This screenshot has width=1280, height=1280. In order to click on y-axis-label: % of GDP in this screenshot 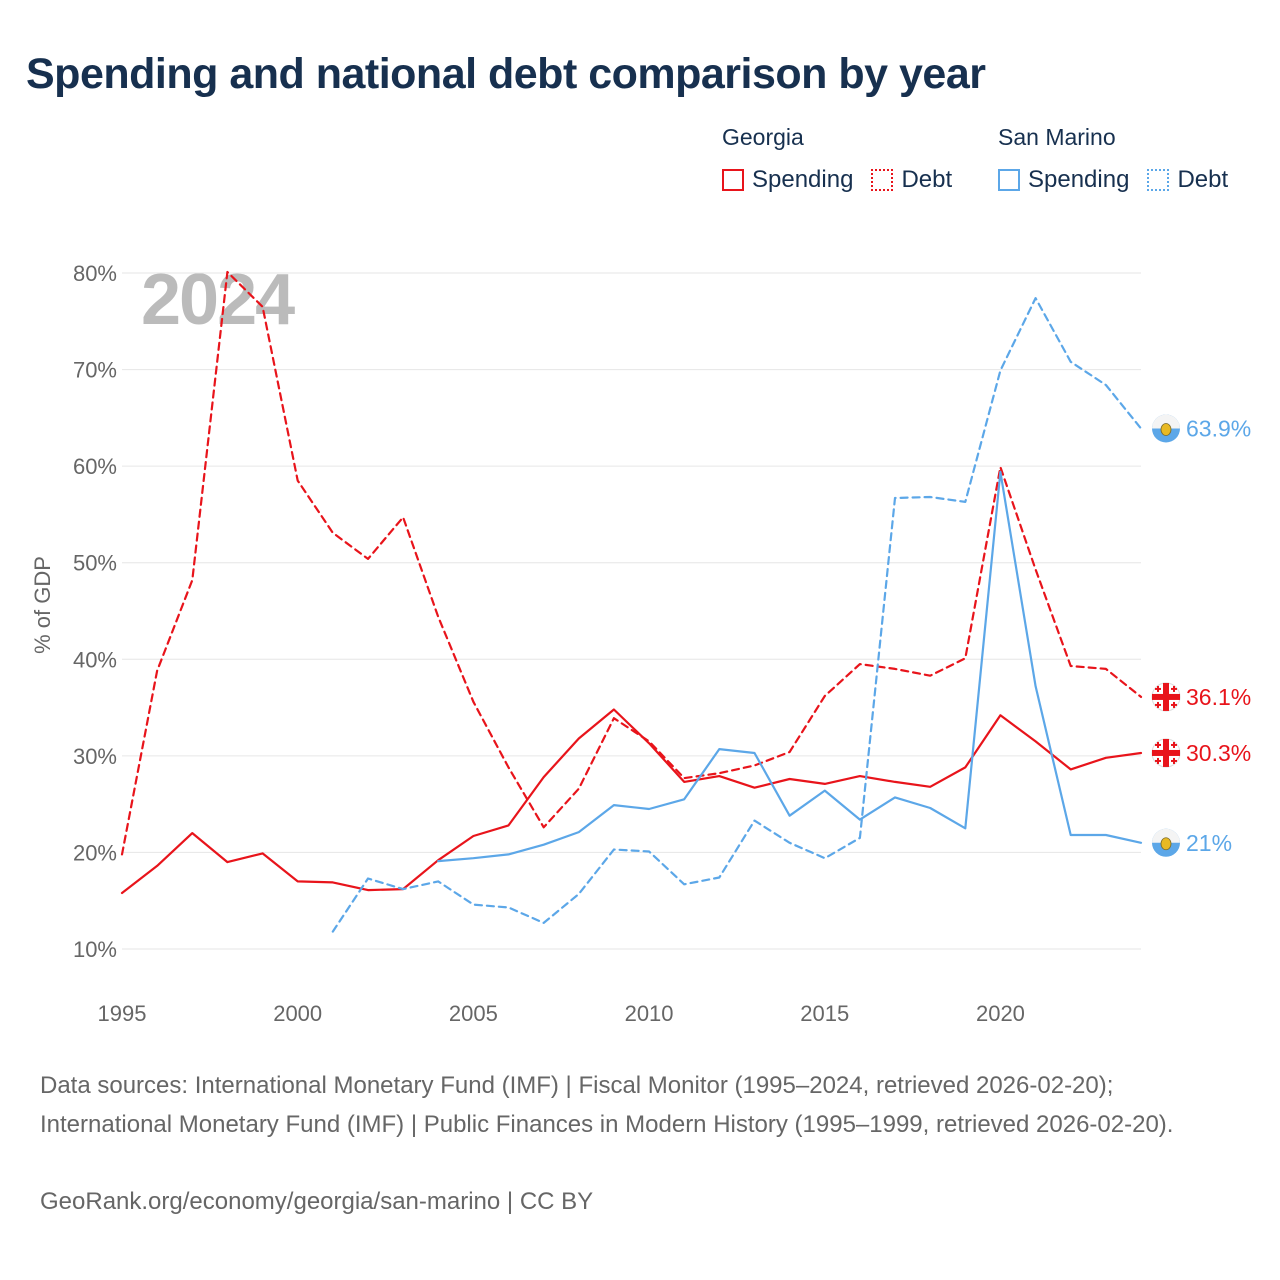, I will do `click(42, 605)`.